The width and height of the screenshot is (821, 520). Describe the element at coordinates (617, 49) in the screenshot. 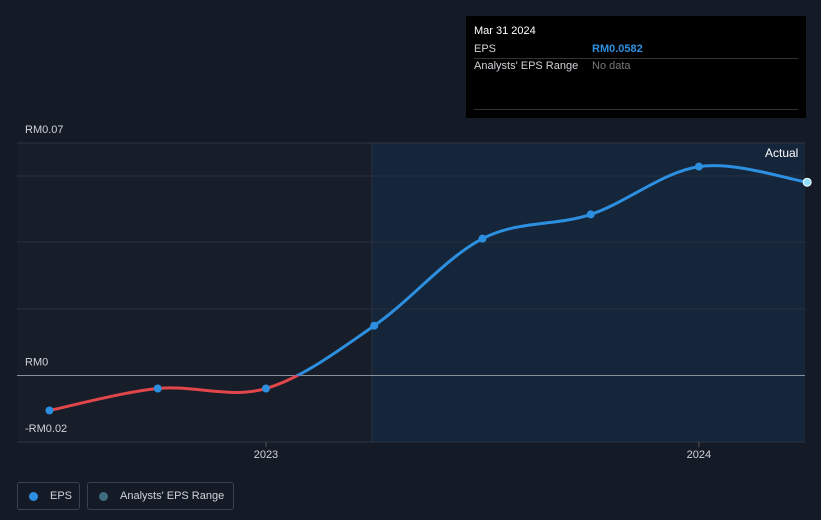

I see `tooltip-value: RM0.0582` at that location.